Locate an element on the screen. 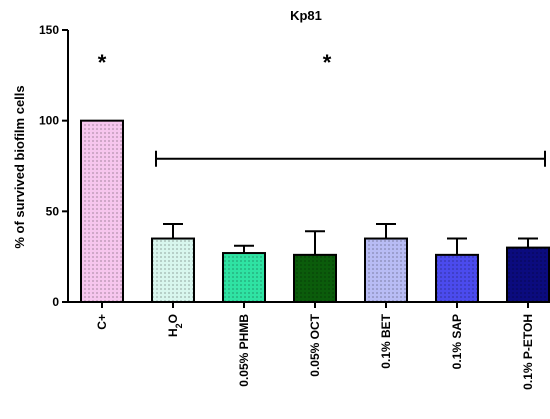  y-tick-label: 100 is located at coordinates (49, 121).